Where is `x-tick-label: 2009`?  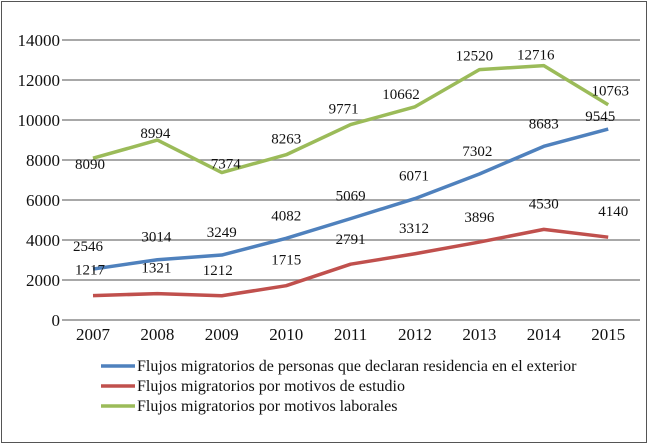 x-tick-label: 2009 is located at coordinates (222, 334).